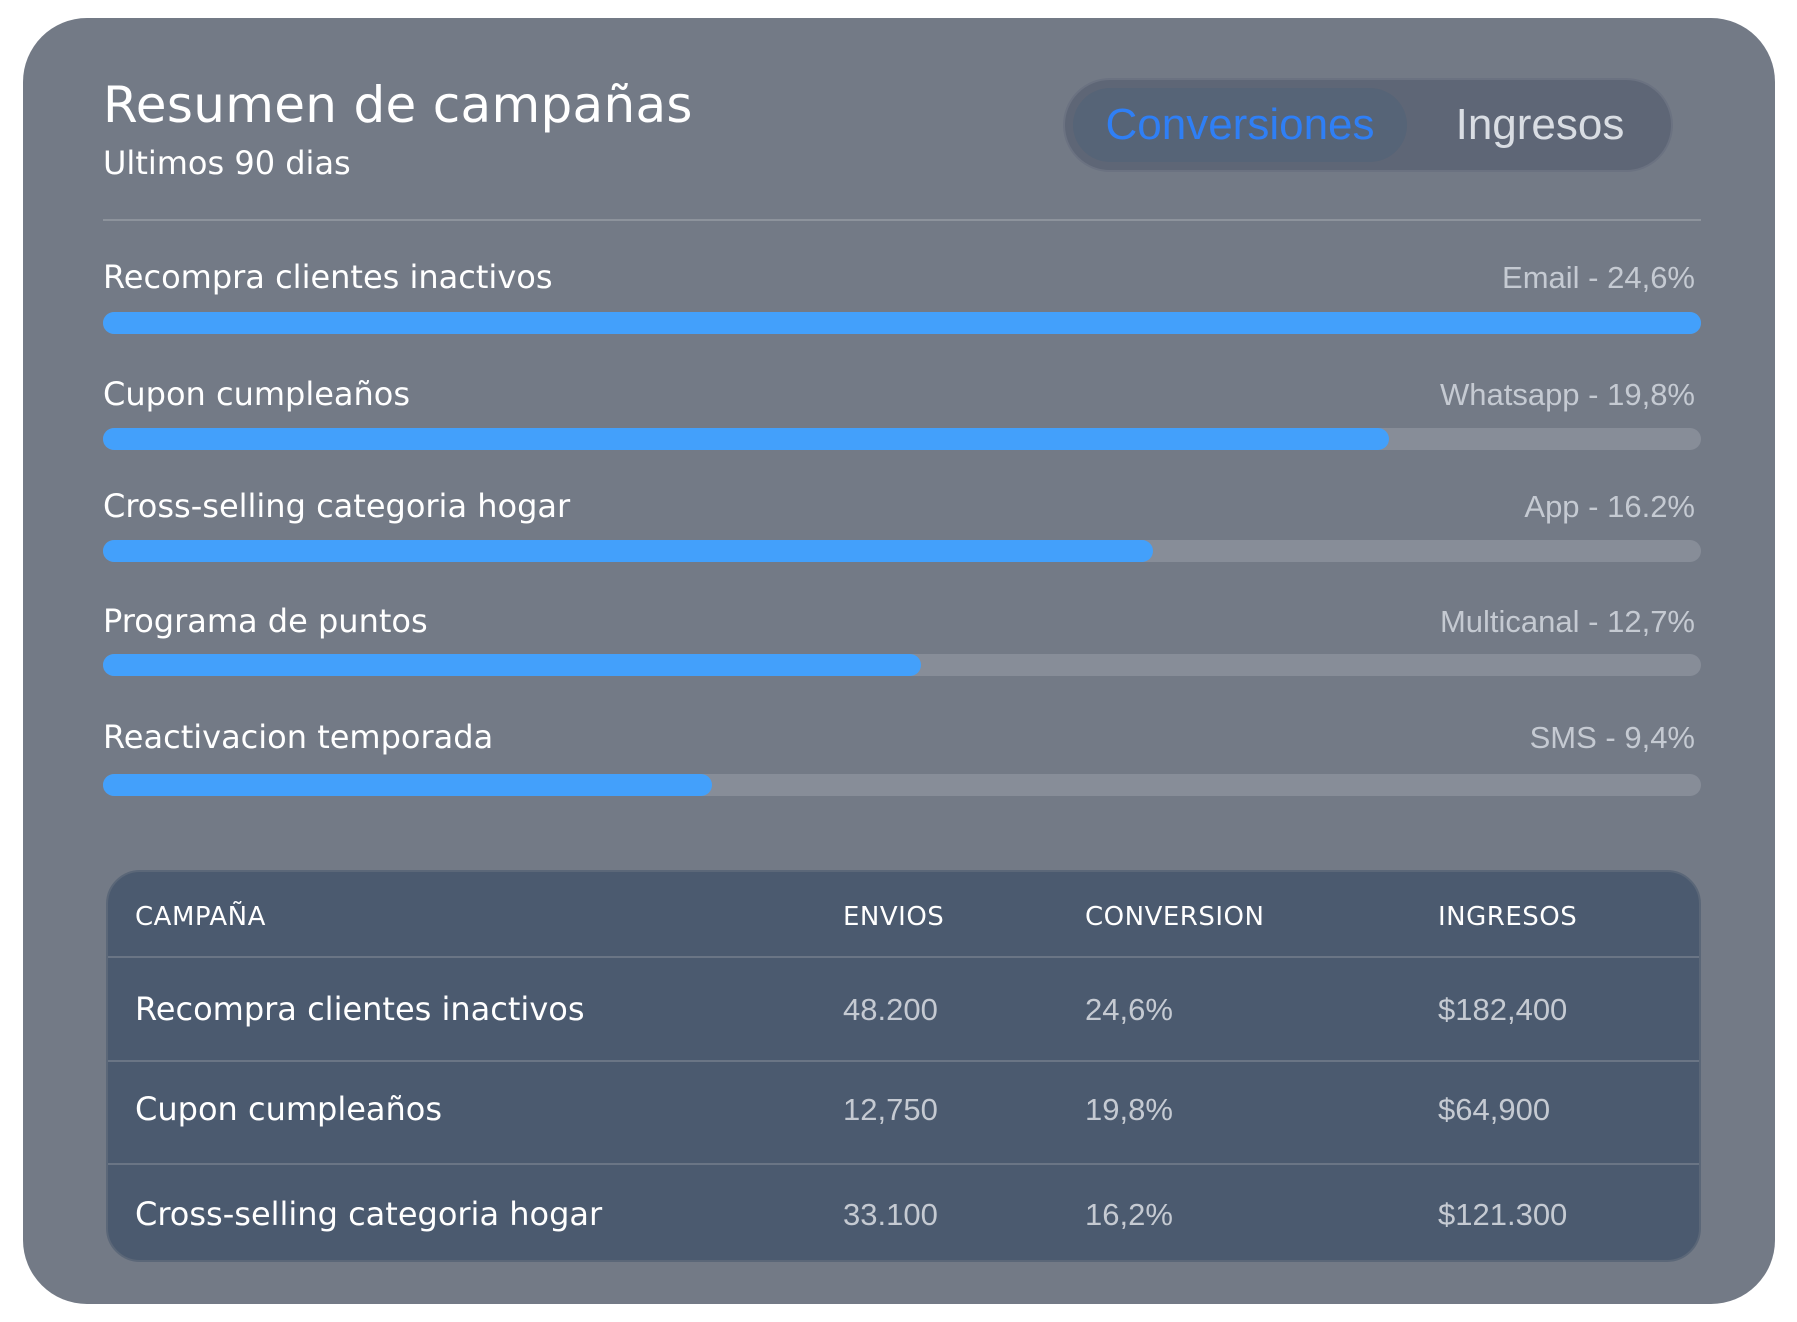 The image size is (1797, 1322). I want to click on campaign-bar-meta: Whatsapp - 19,8%, so click(1567, 394).